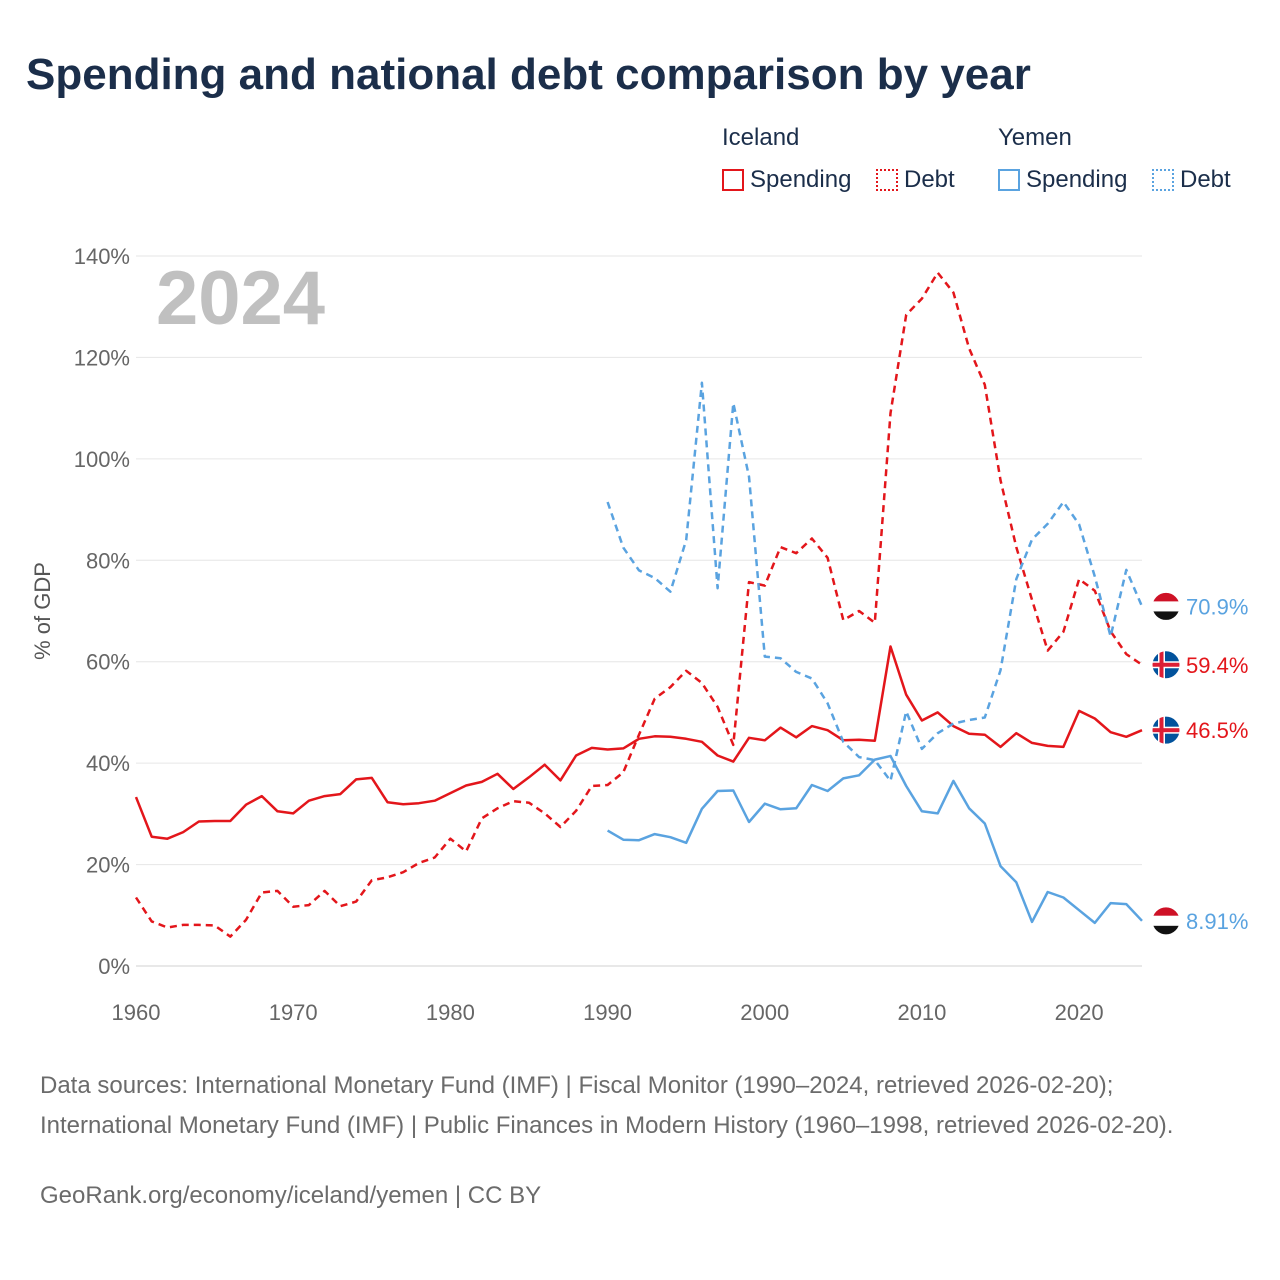 This screenshot has width=1280, height=1280. I want to click on y-tick-label: 120%, so click(102, 357).